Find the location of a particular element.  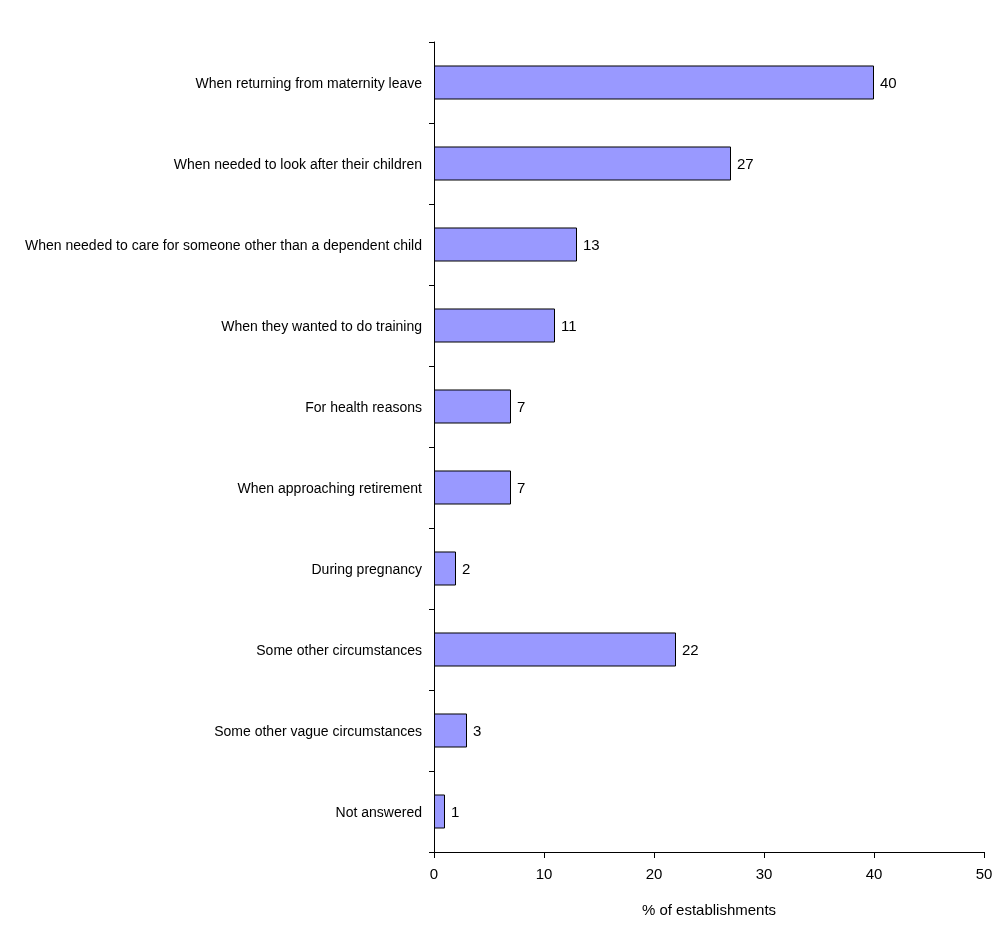

y-tick-label: Not answered is located at coordinates (378, 811).